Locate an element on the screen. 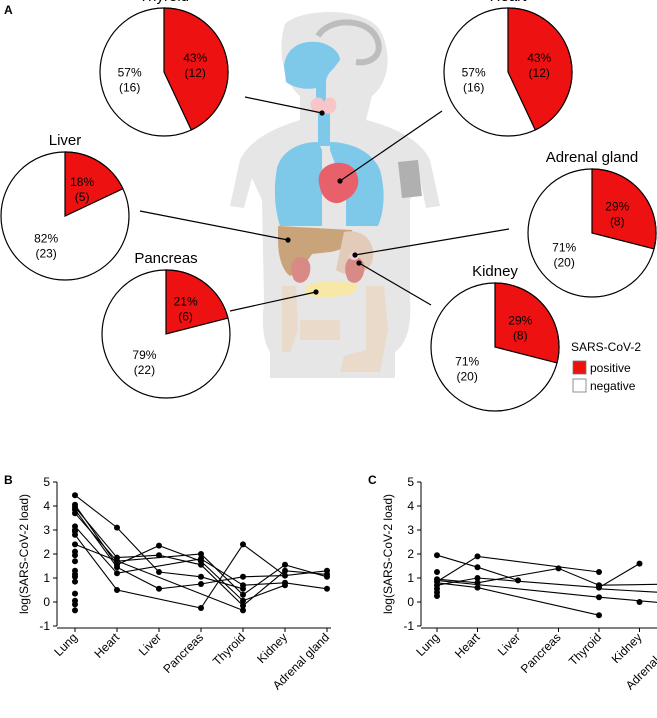 The width and height of the screenshot is (657, 718). pie-adrenal-gland: 29%(8) 71%(20) Adrenal gland is located at coordinates (592, 223).